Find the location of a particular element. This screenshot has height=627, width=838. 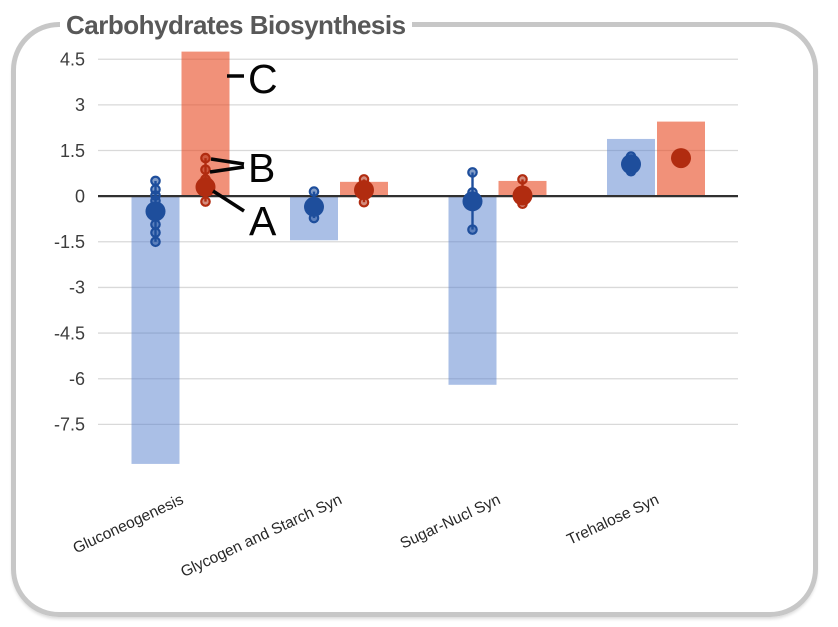

x-category-label: Sugar-Nucl Syn is located at coordinates (451, 521).